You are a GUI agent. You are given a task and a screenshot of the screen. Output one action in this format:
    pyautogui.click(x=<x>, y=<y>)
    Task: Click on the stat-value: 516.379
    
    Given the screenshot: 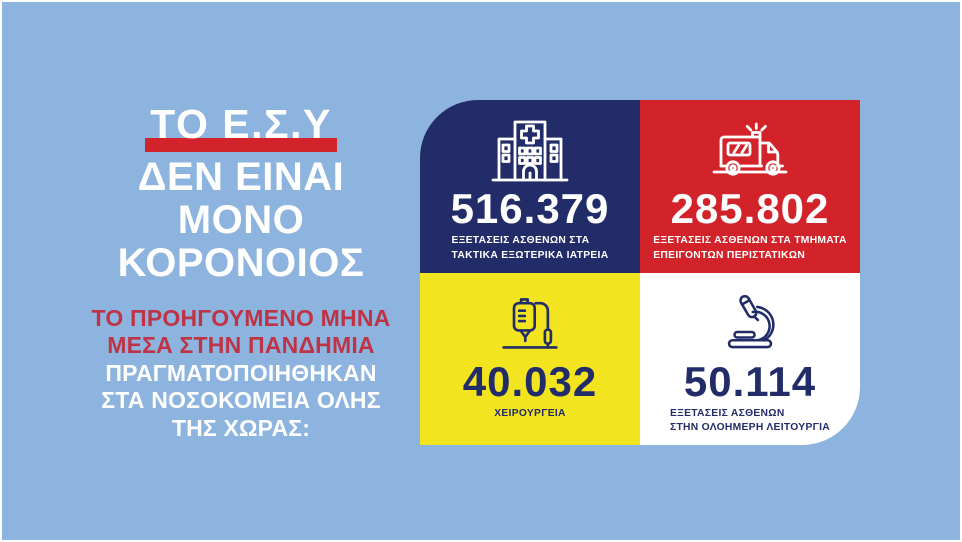 What is the action you would take?
    pyautogui.click(x=530, y=208)
    